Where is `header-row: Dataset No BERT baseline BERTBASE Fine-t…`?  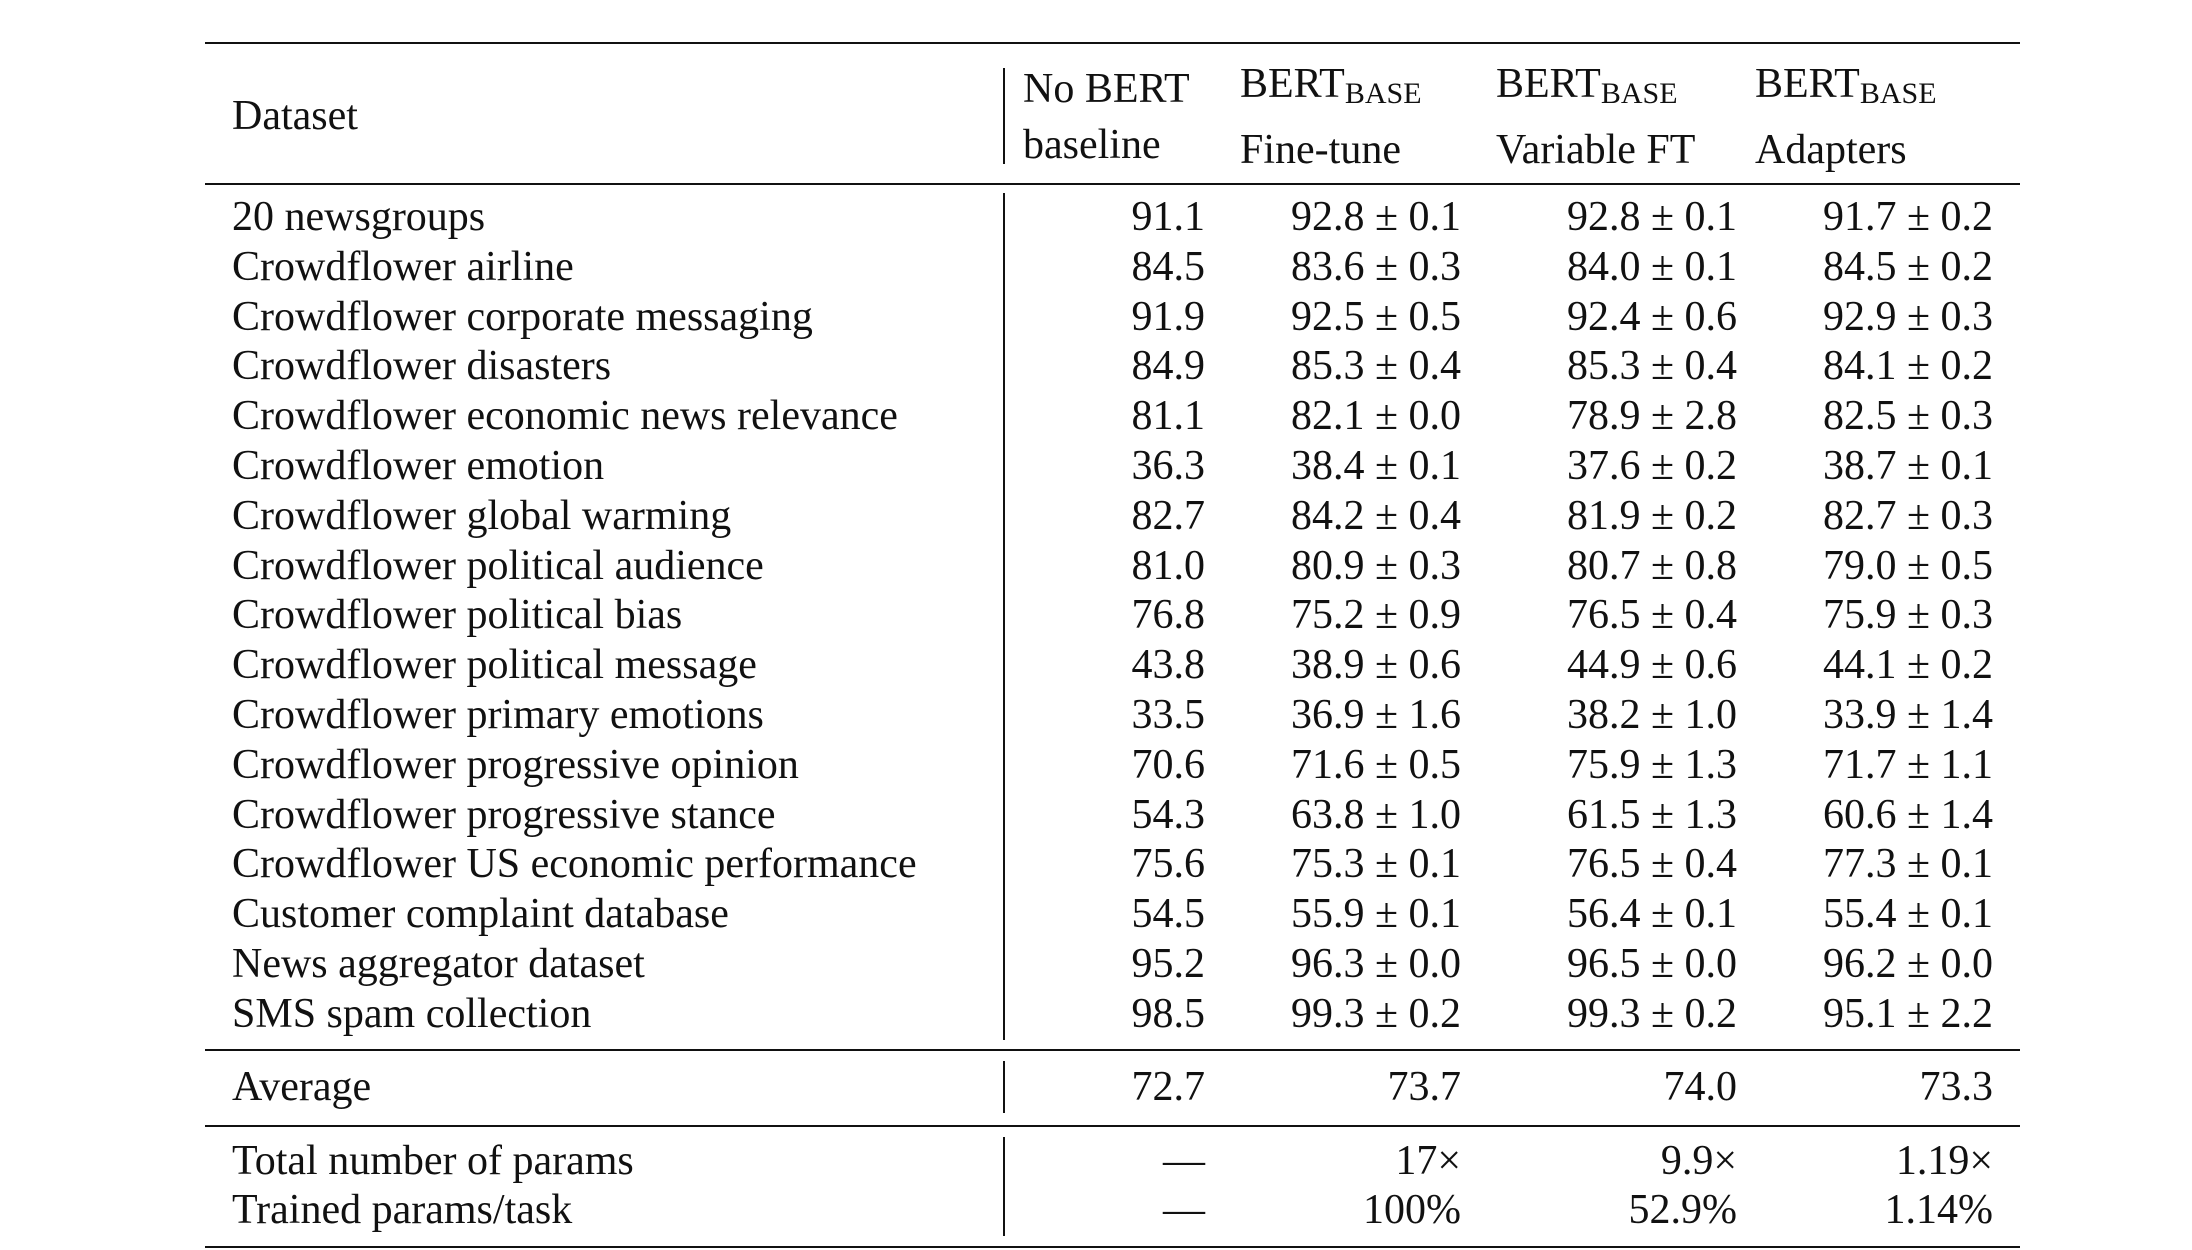 header-row: Dataset No BERT baseline BERTBASE Fine-t… is located at coordinates (1112, 113).